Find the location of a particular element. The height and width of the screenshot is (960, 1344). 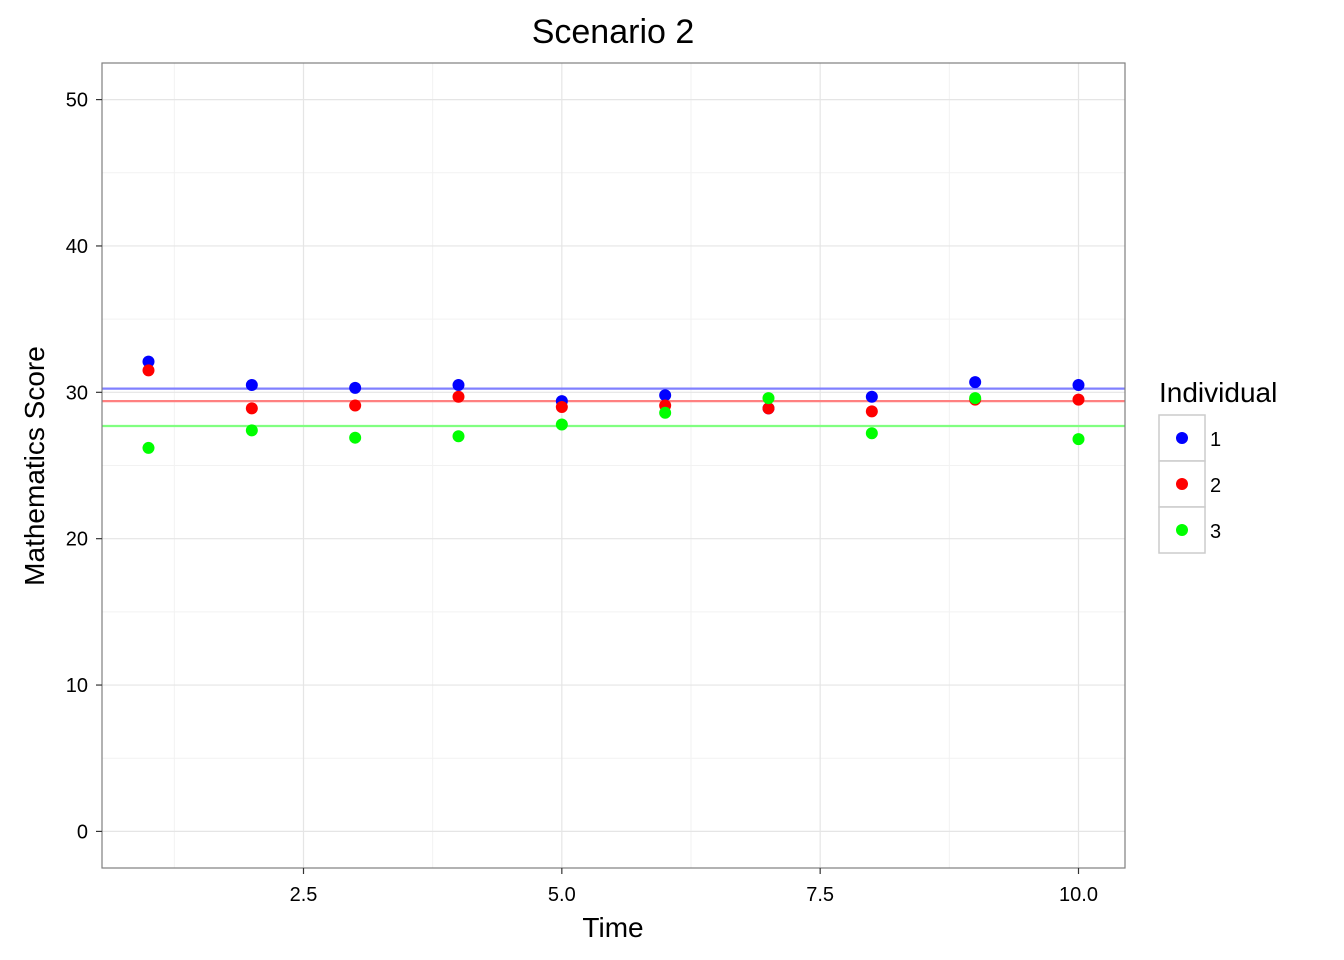

y-tick-label: 50 is located at coordinates (77, 101).